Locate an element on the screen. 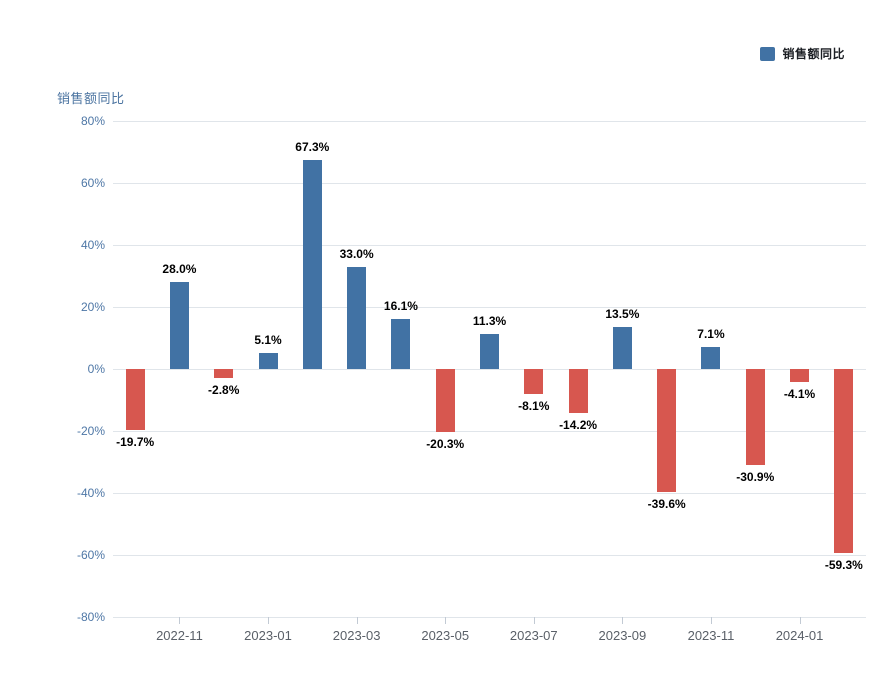 Image resolution: width=892 pixels, height=693 pixels. y-axis-tick-label: 80% is located at coordinates (92, 121).